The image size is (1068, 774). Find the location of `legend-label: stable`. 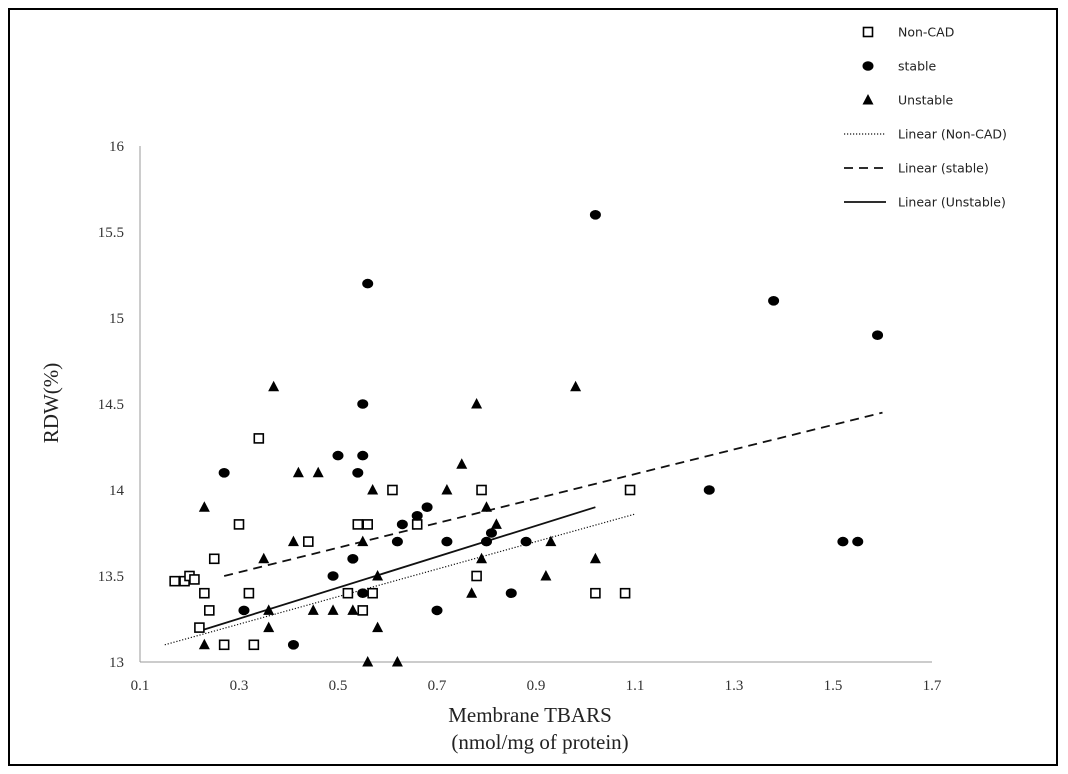

legend-label: stable is located at coordinates (917, 66).